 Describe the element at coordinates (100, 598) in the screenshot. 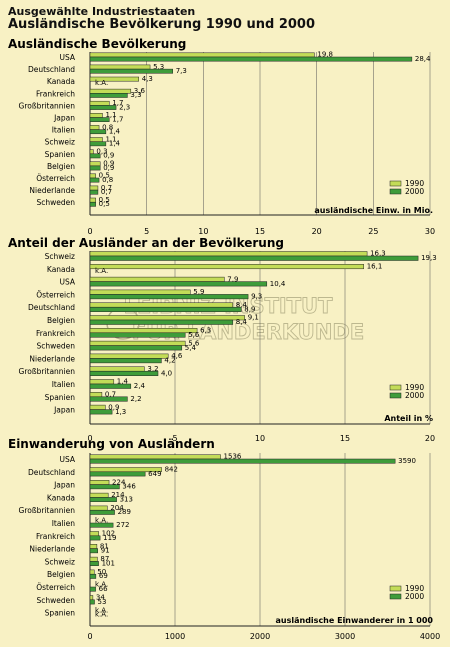

I see `data-label-1990: 34` at that location.